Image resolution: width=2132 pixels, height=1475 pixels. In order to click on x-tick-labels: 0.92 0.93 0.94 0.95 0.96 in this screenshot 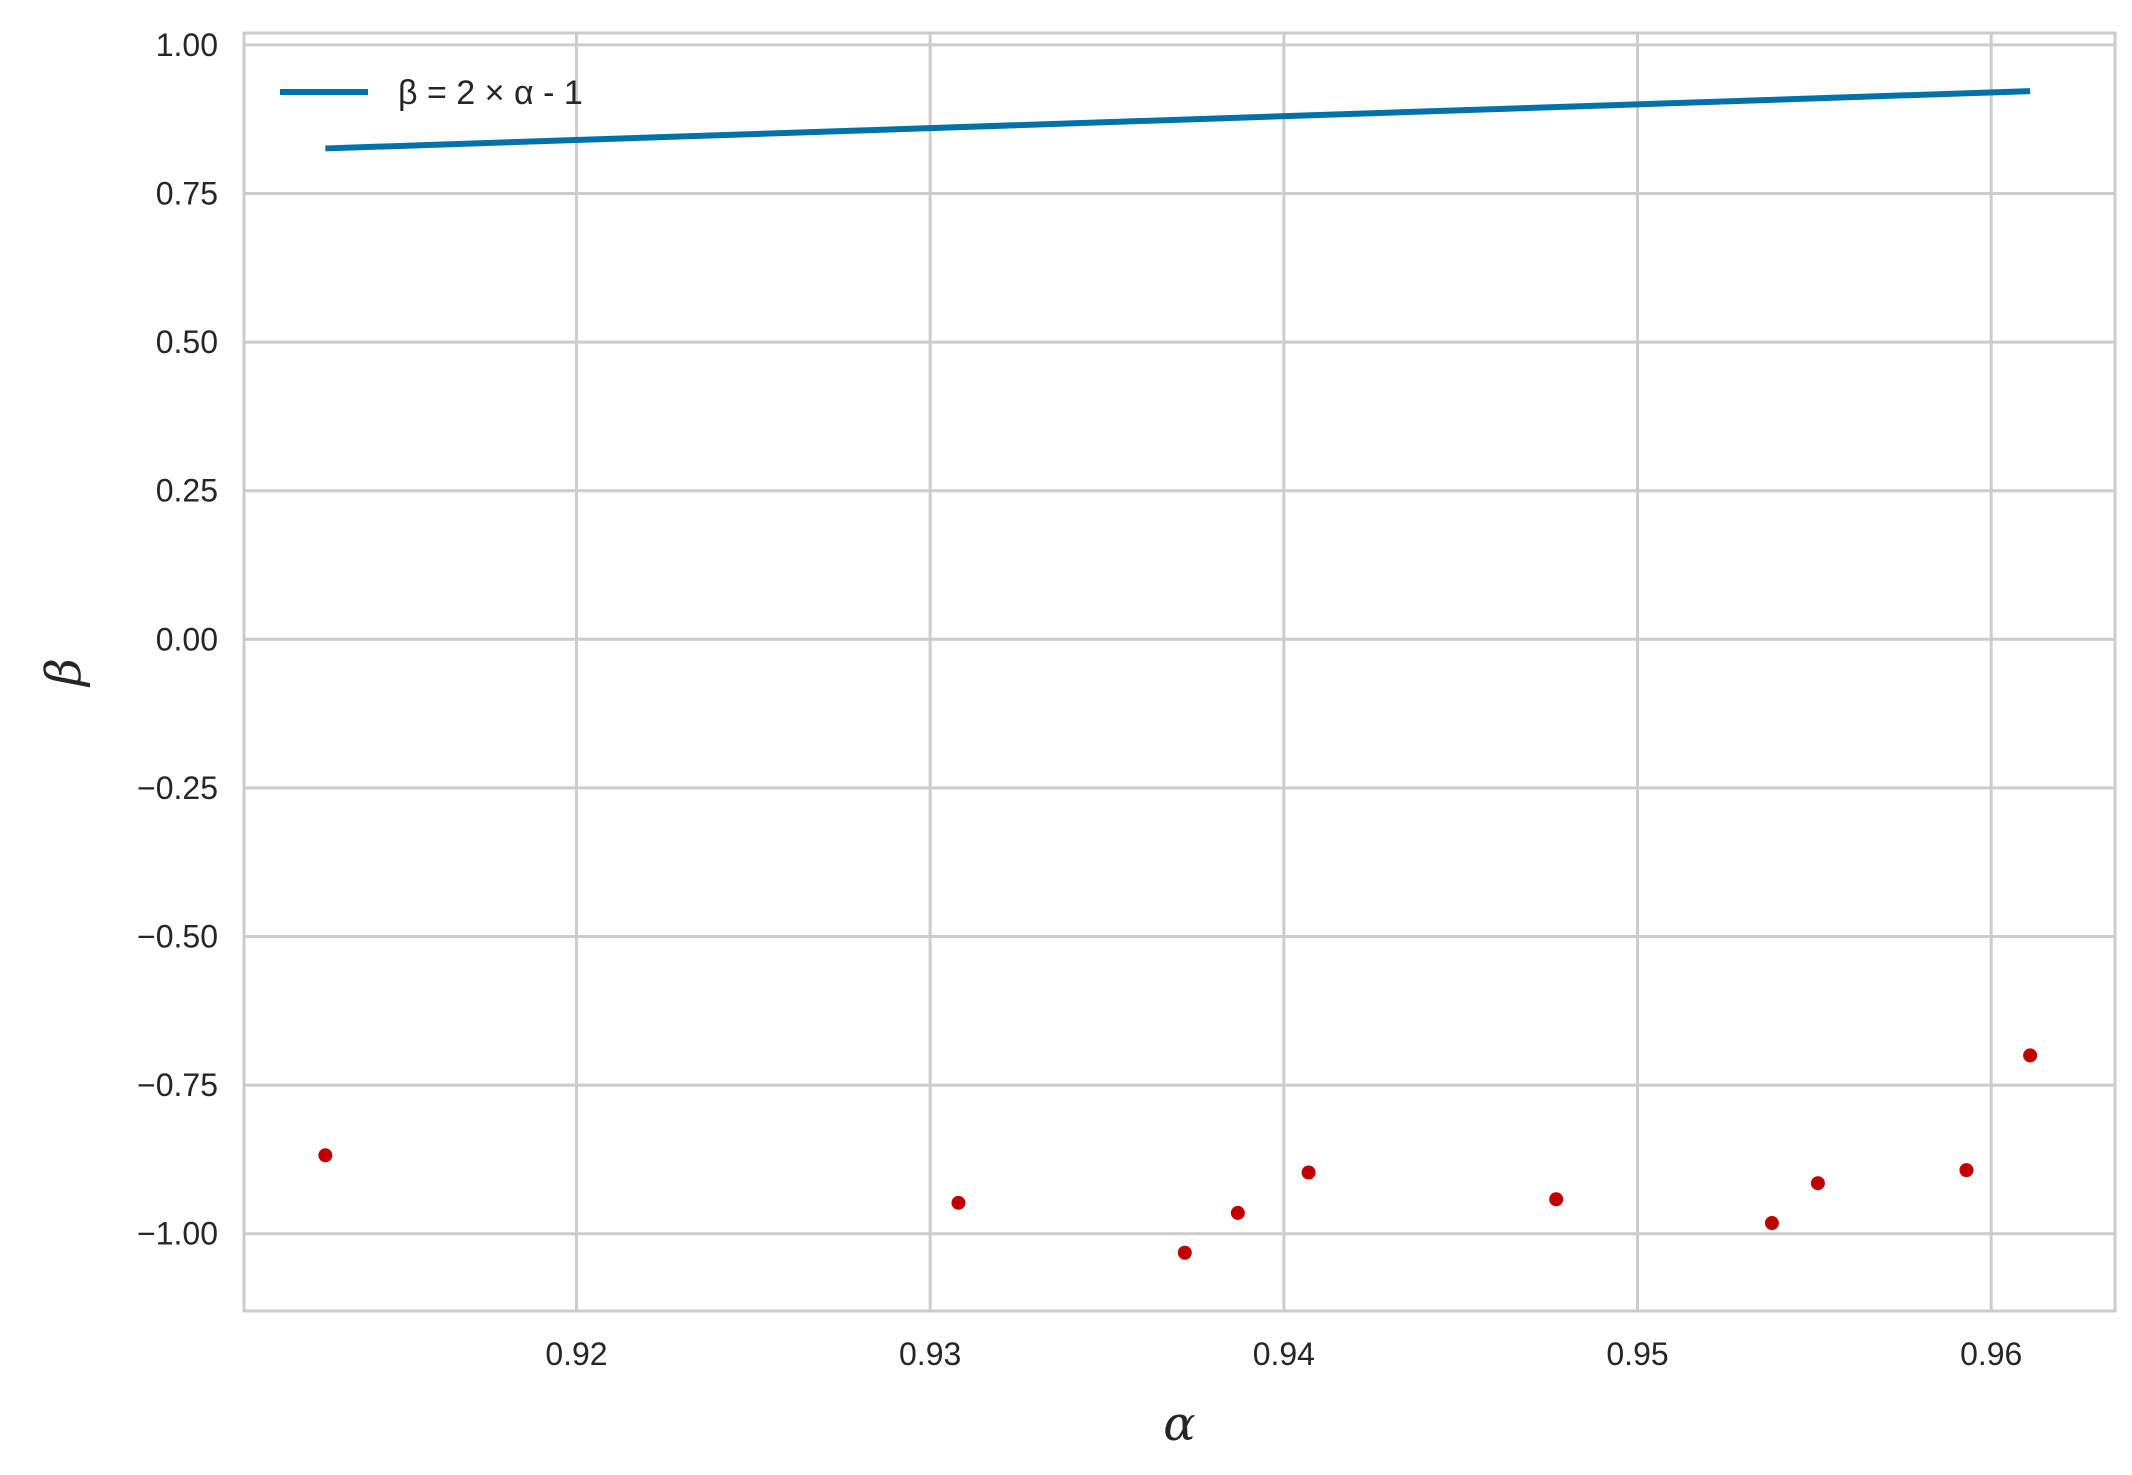, I will do `click(1283, 1354)`.